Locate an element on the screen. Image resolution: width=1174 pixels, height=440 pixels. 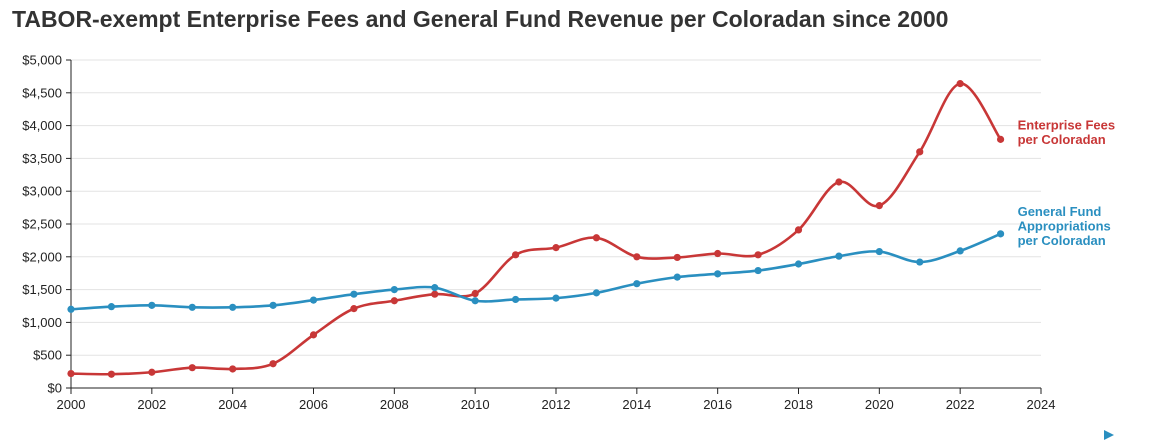
corner-arrow-icon is located at coordinates (1109, 435).